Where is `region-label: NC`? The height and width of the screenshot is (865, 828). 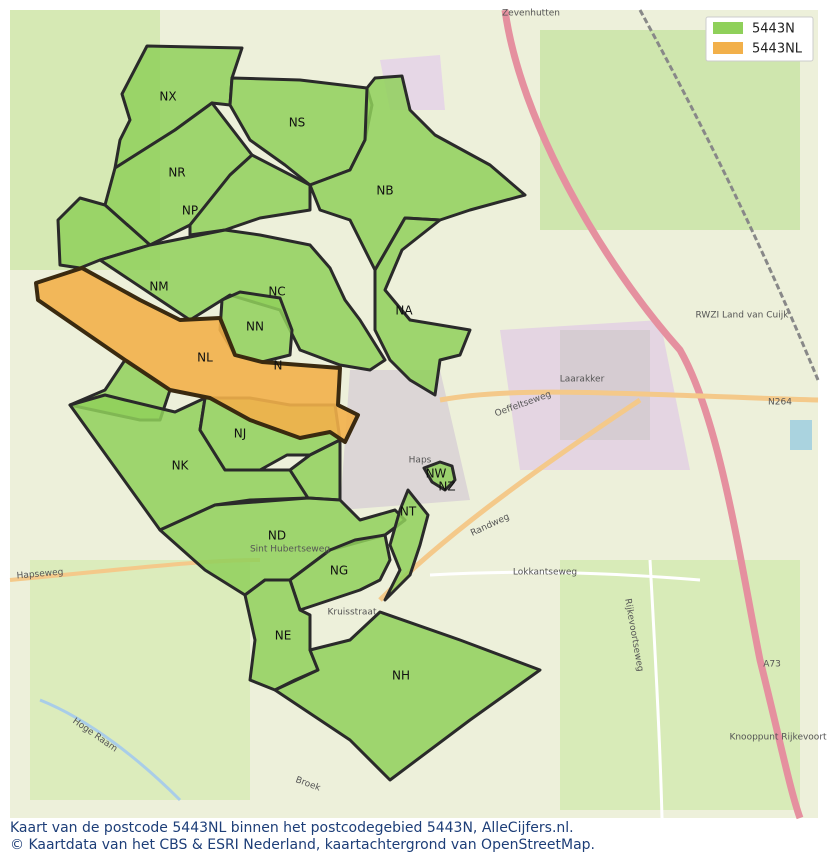 region-label: NC is located at coordinates (276, 292).